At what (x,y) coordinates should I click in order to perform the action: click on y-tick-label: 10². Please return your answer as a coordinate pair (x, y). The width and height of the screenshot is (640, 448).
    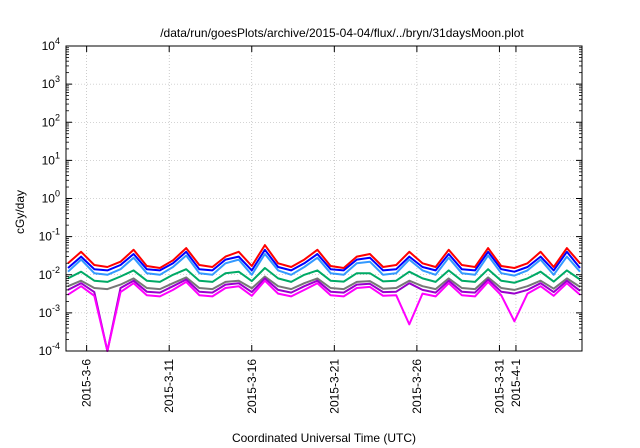
    Looking at the image, I should click on (51, 120).